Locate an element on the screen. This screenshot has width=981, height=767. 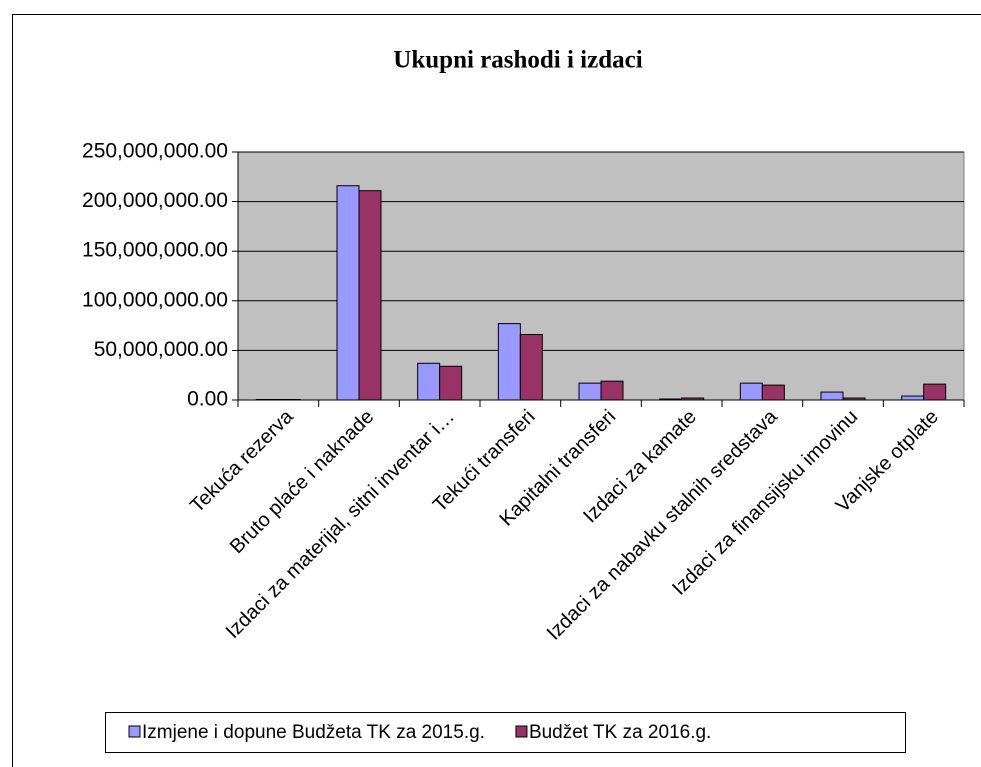
y-tick-label: 150,000,000.00 is located at coordinates (155, 250).